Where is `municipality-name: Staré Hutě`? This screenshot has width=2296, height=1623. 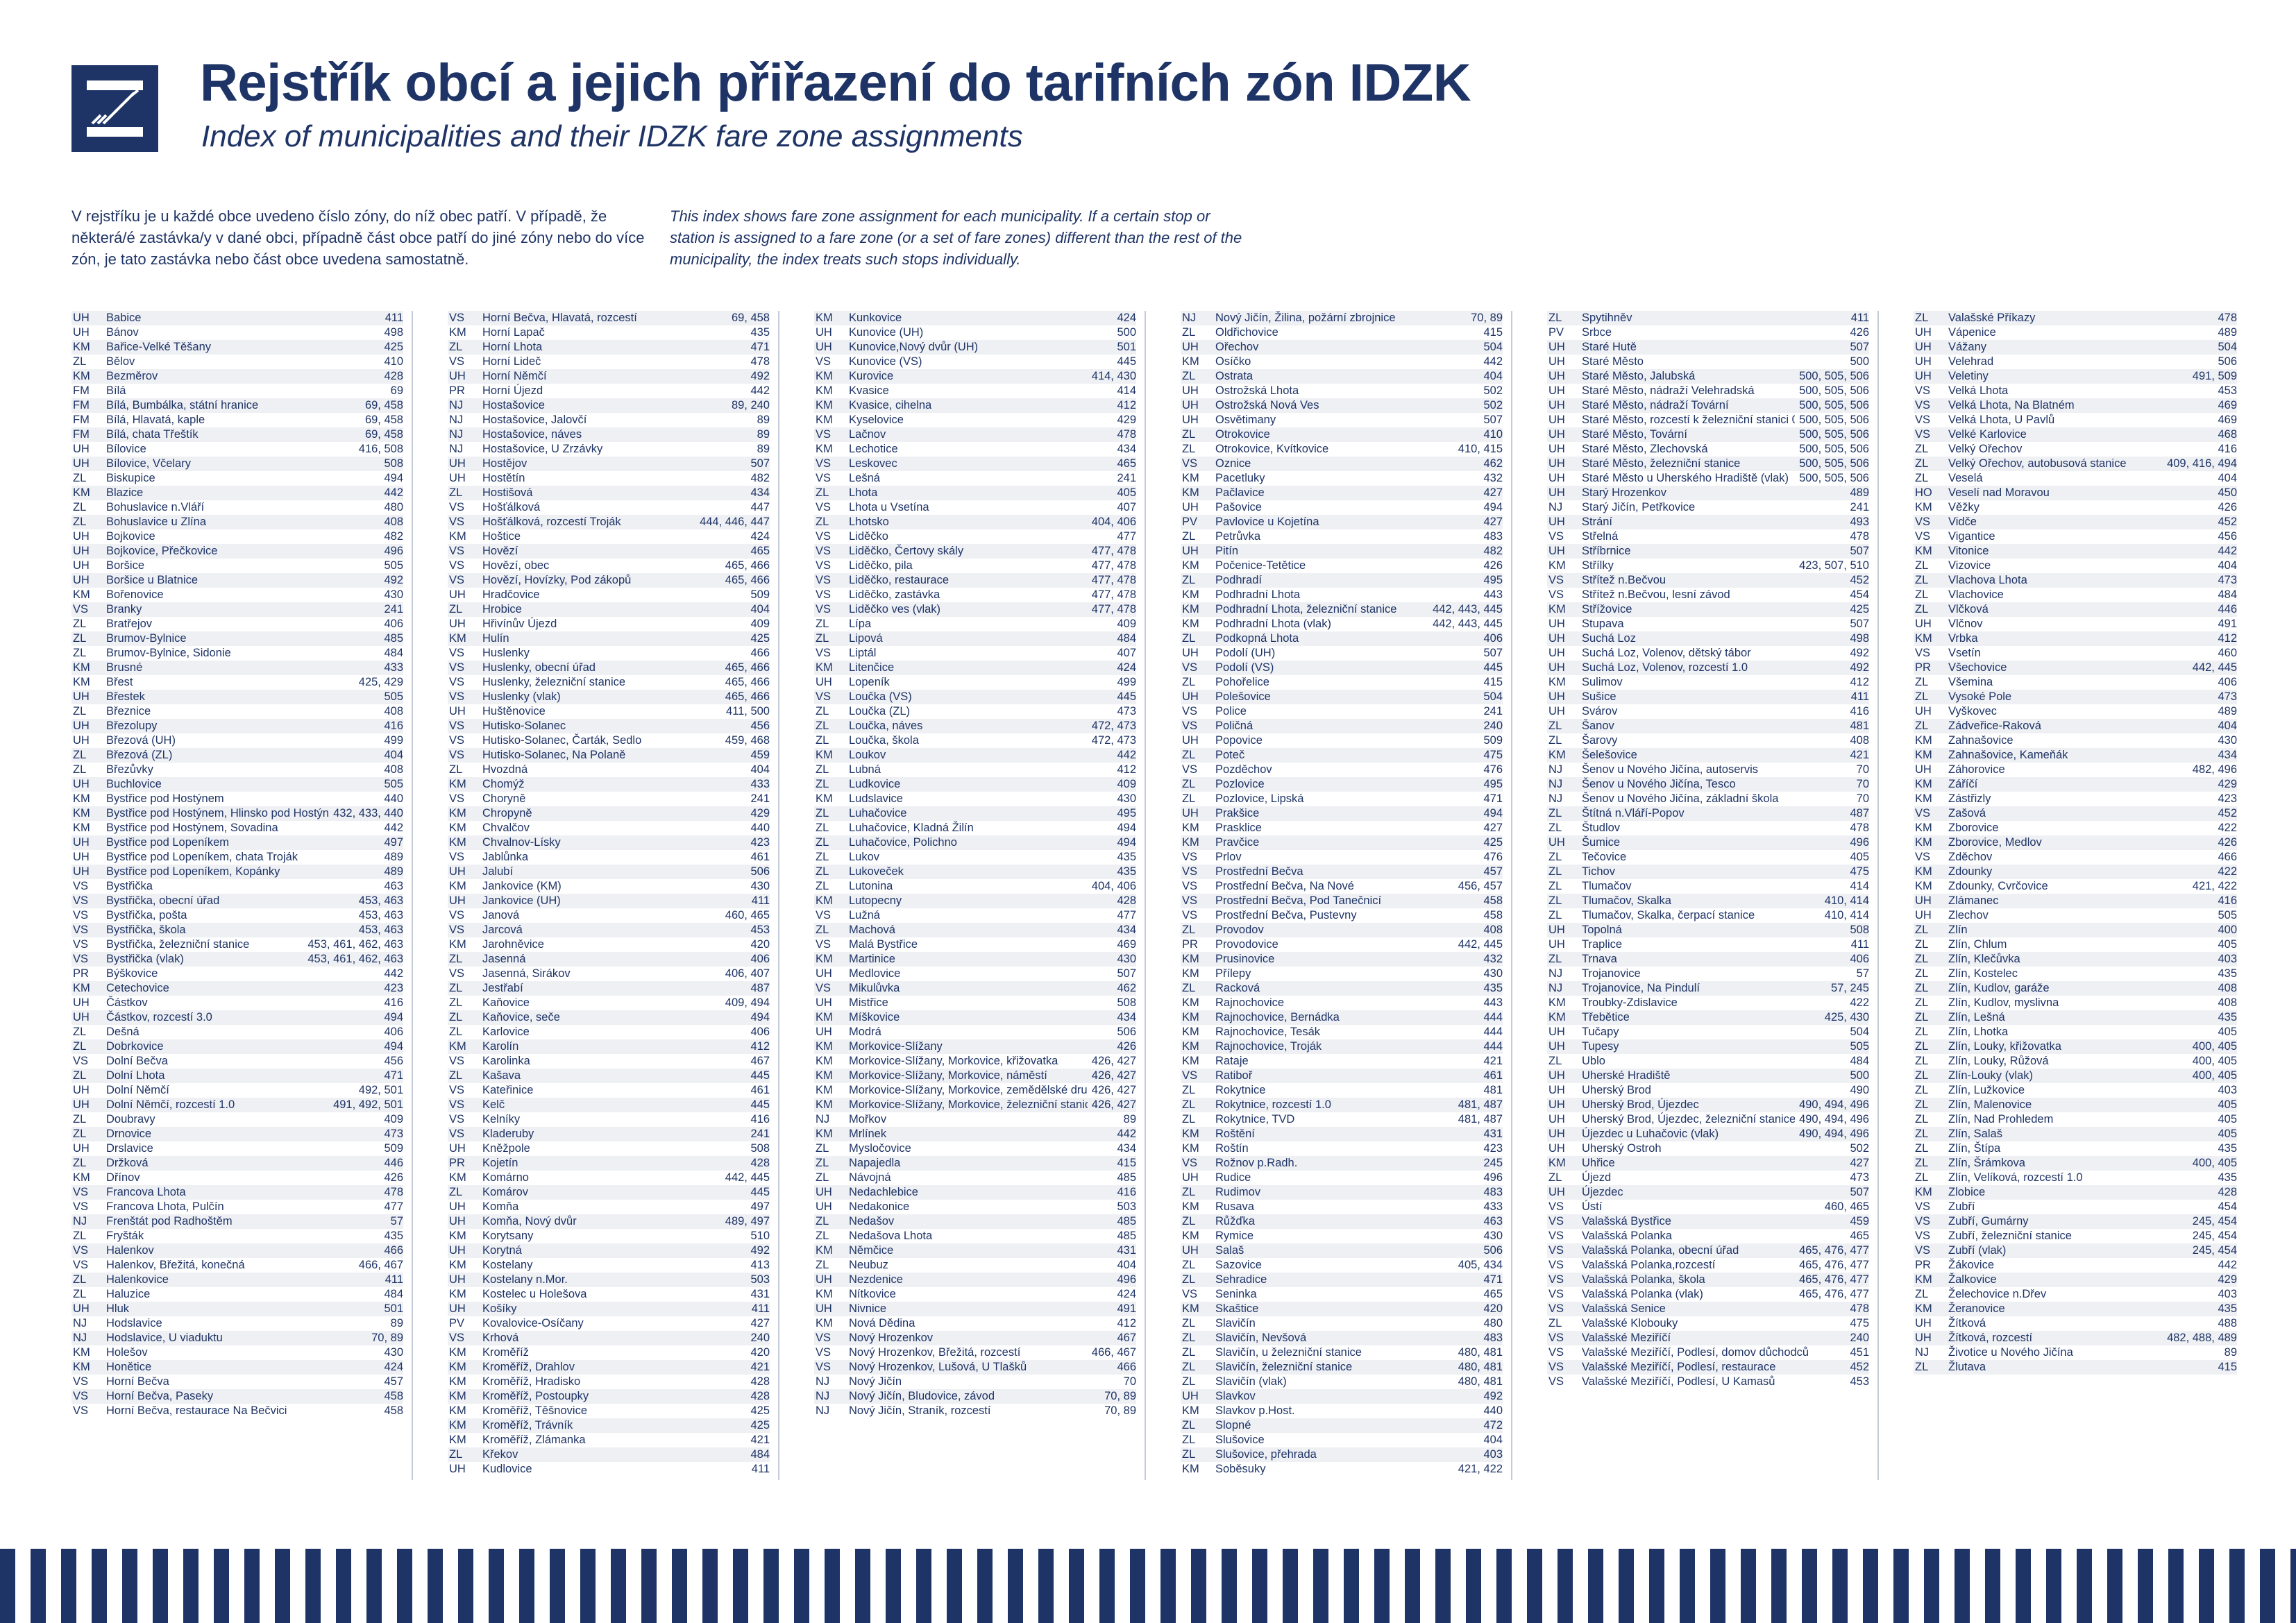
municipality-name: Staré Hutě is located at coordinates (1609, 347).